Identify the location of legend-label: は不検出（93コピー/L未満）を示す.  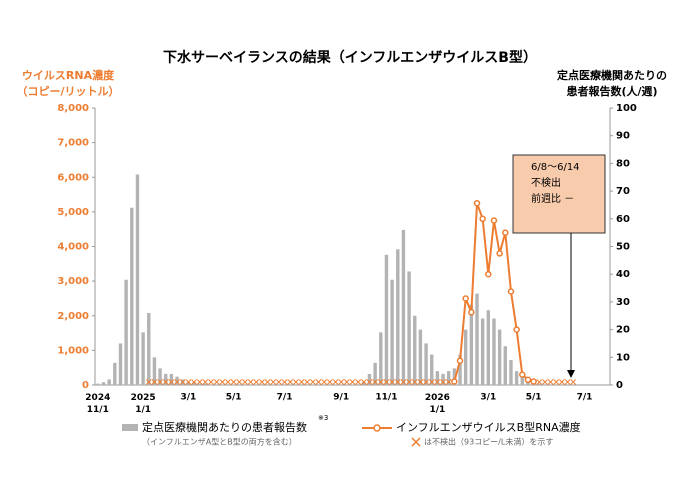
(488, 442).